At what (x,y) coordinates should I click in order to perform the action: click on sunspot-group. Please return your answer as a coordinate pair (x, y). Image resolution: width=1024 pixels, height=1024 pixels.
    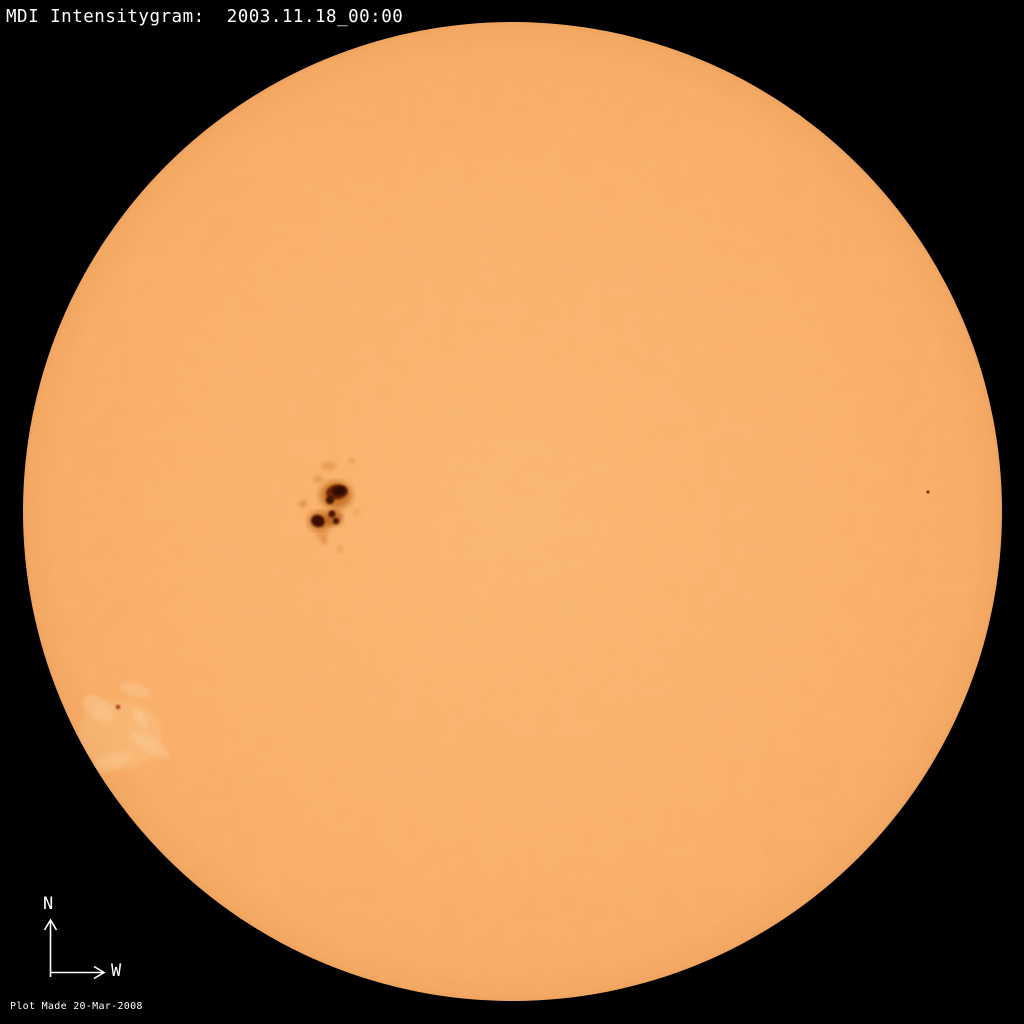
    Looking at the image, I should click on (330, 505).